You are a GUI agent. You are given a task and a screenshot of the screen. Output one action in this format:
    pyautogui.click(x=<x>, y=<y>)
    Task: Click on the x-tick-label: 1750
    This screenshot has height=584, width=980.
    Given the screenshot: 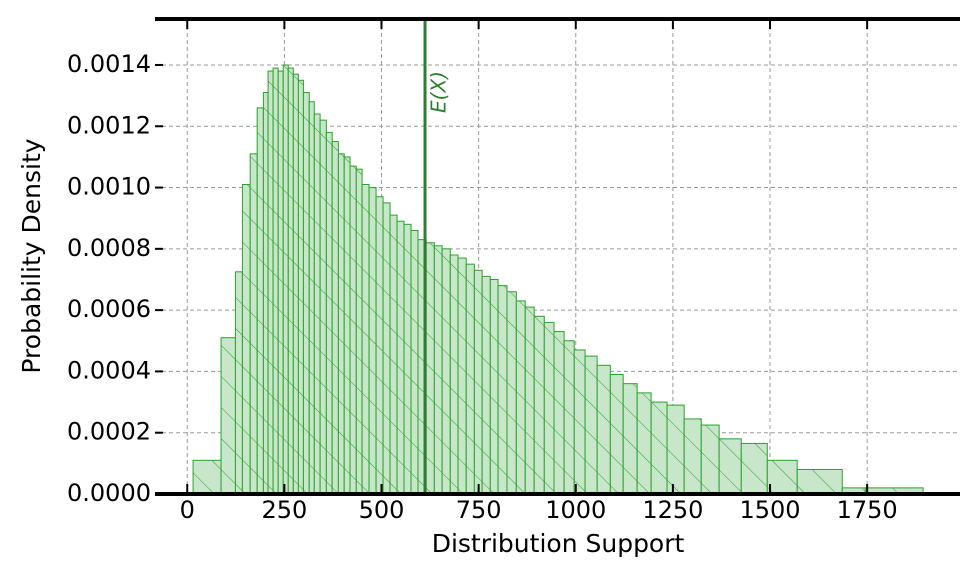 What is the action you would take?
    pyautogui.click(x=867, y=510)
    